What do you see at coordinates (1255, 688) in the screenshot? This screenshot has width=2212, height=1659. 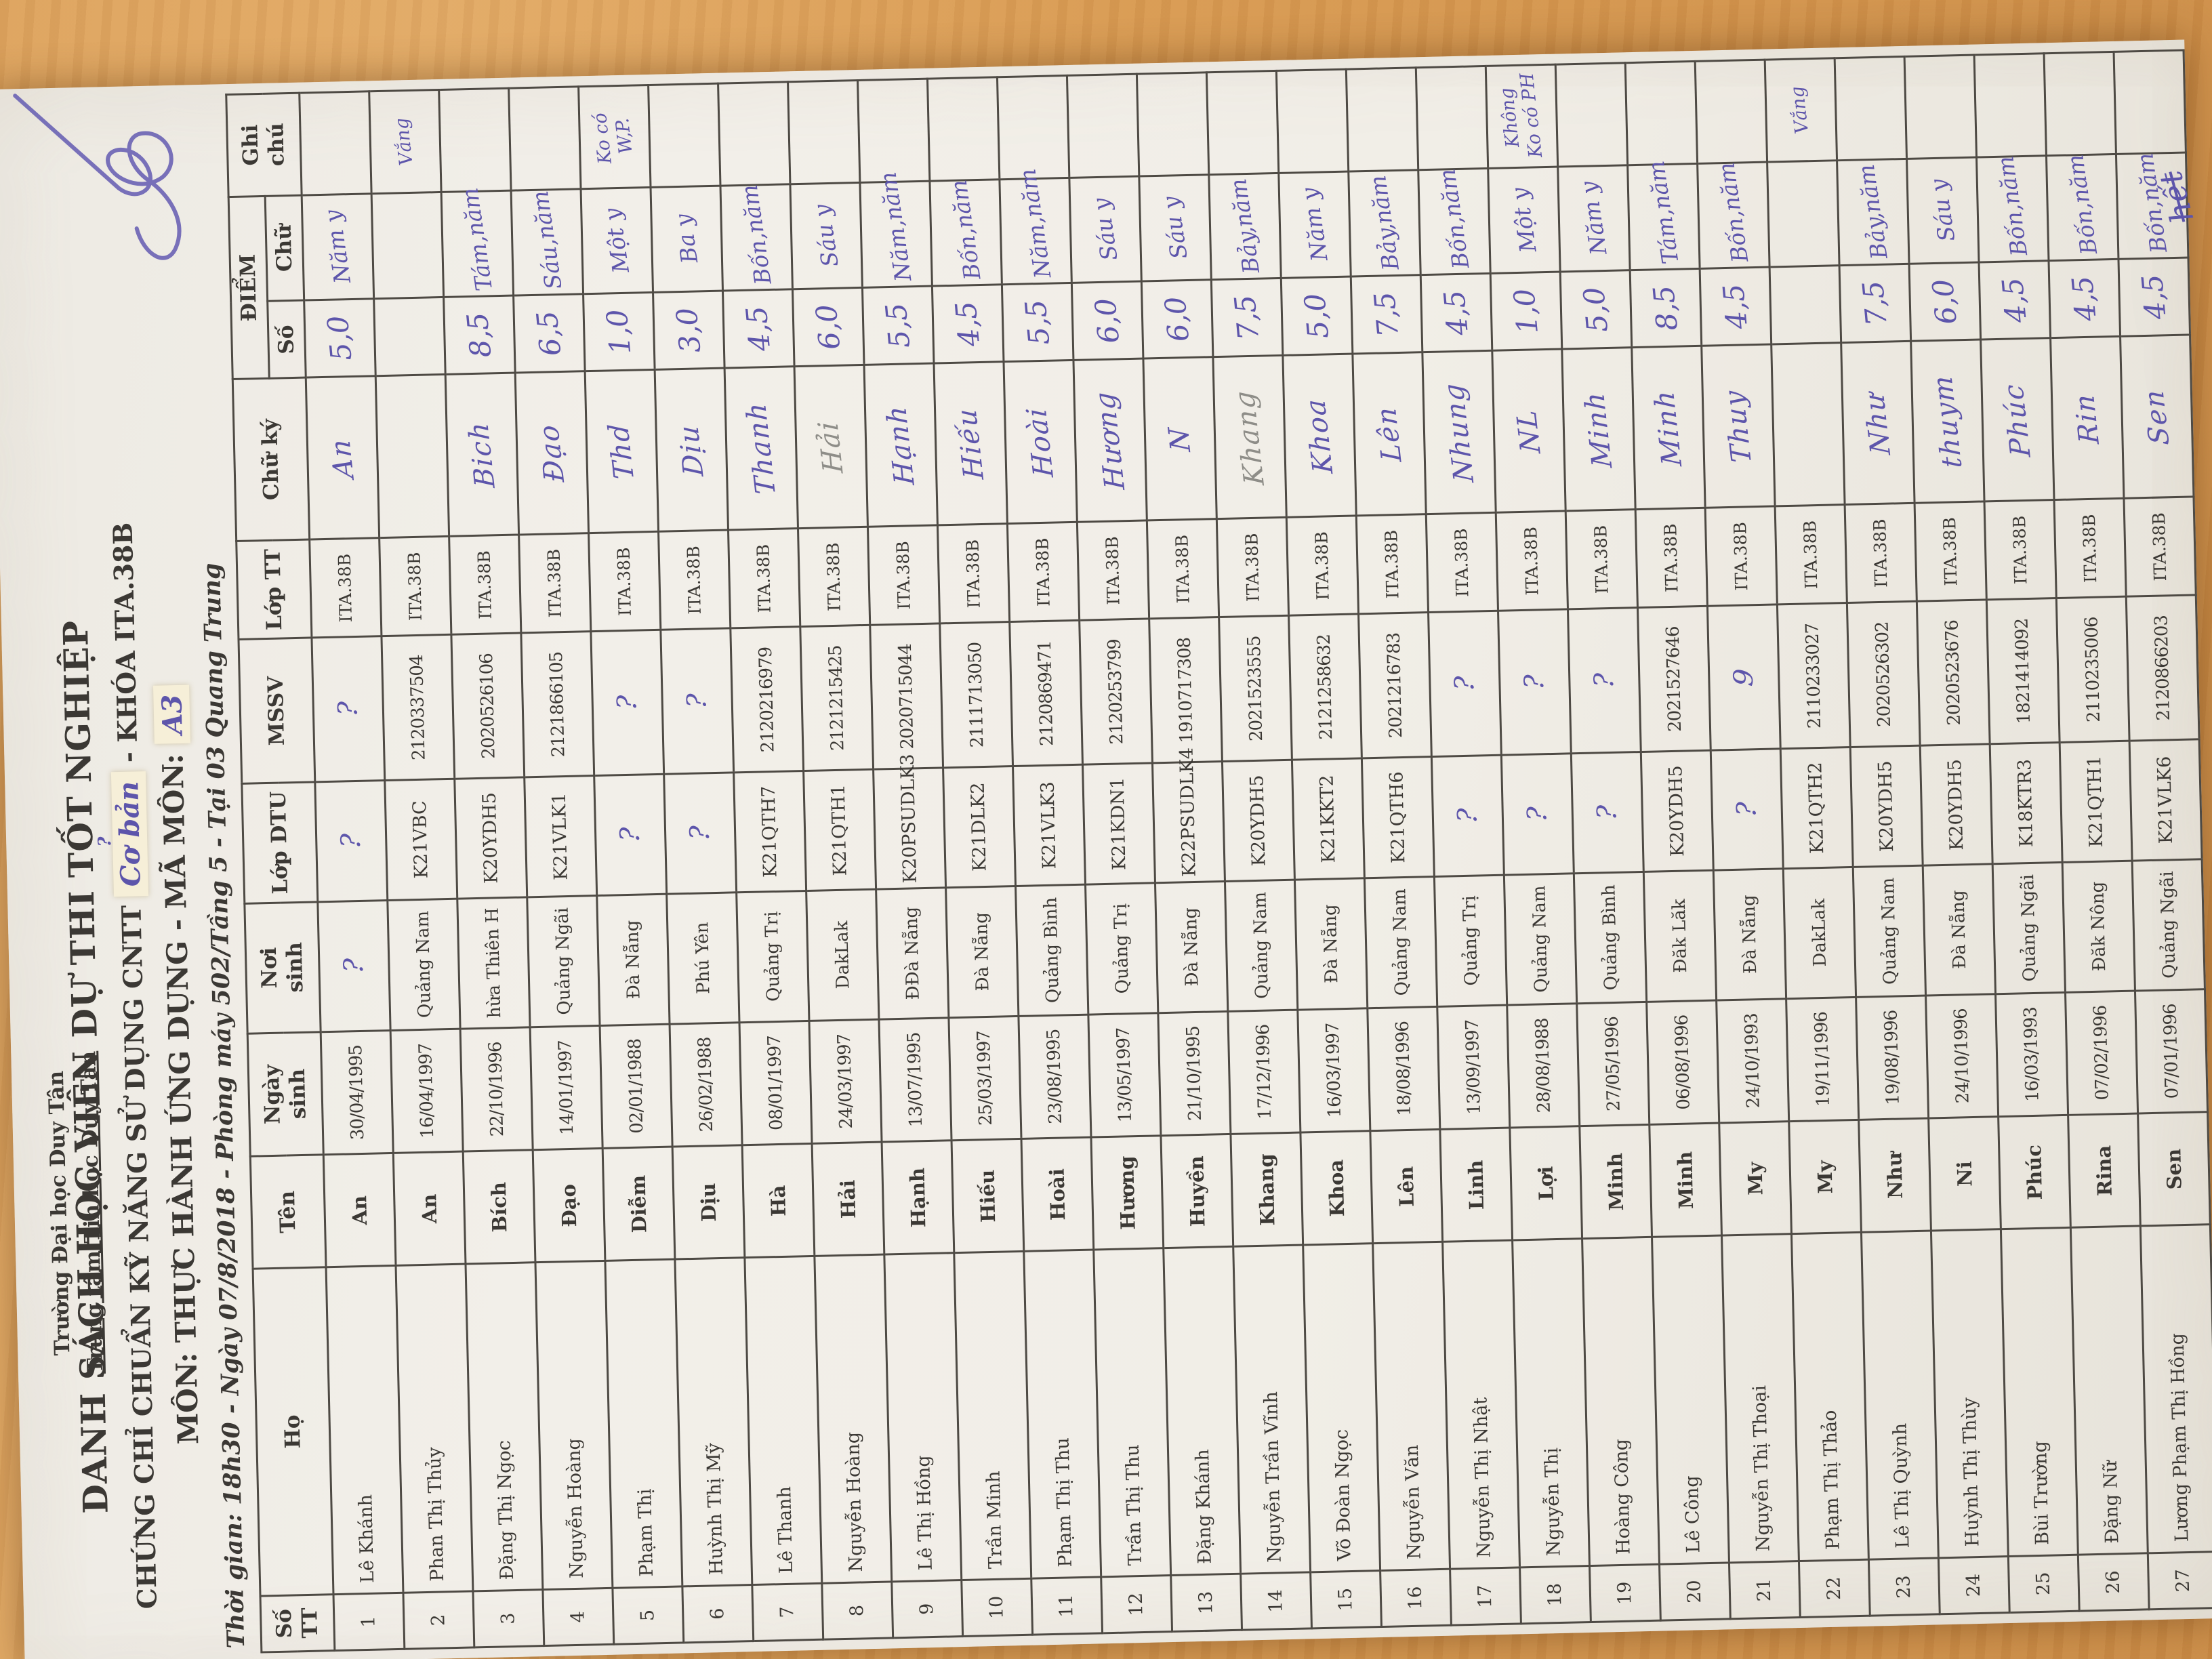 I see `student-id: 2021523555` at bounding box center [1255, 688].